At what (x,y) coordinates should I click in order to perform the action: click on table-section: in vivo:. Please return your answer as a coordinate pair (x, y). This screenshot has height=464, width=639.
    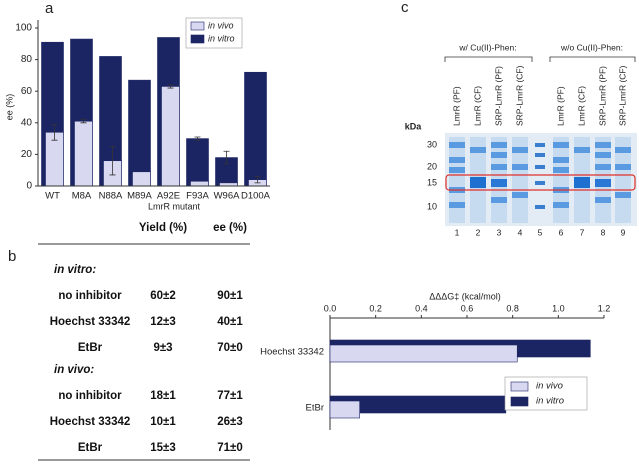
    Looking at the image, I should click on (74, 370).